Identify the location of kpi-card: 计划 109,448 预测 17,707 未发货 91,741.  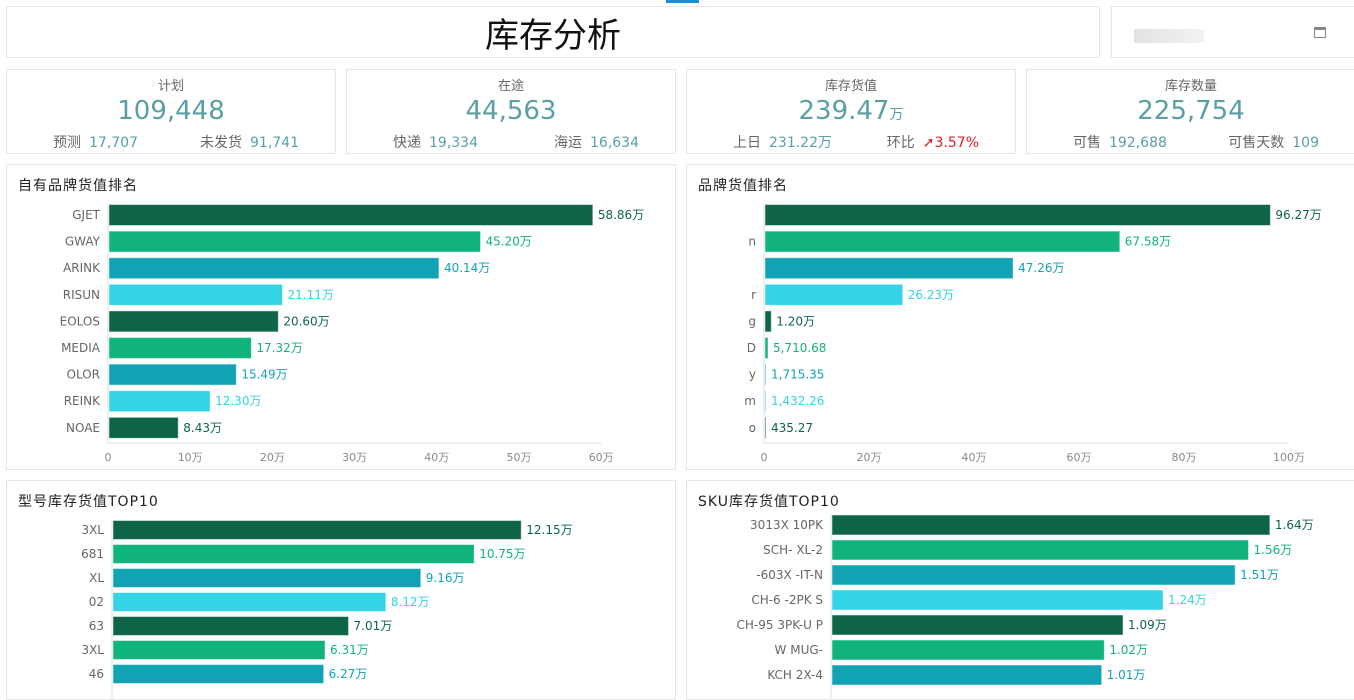
(171, 111).